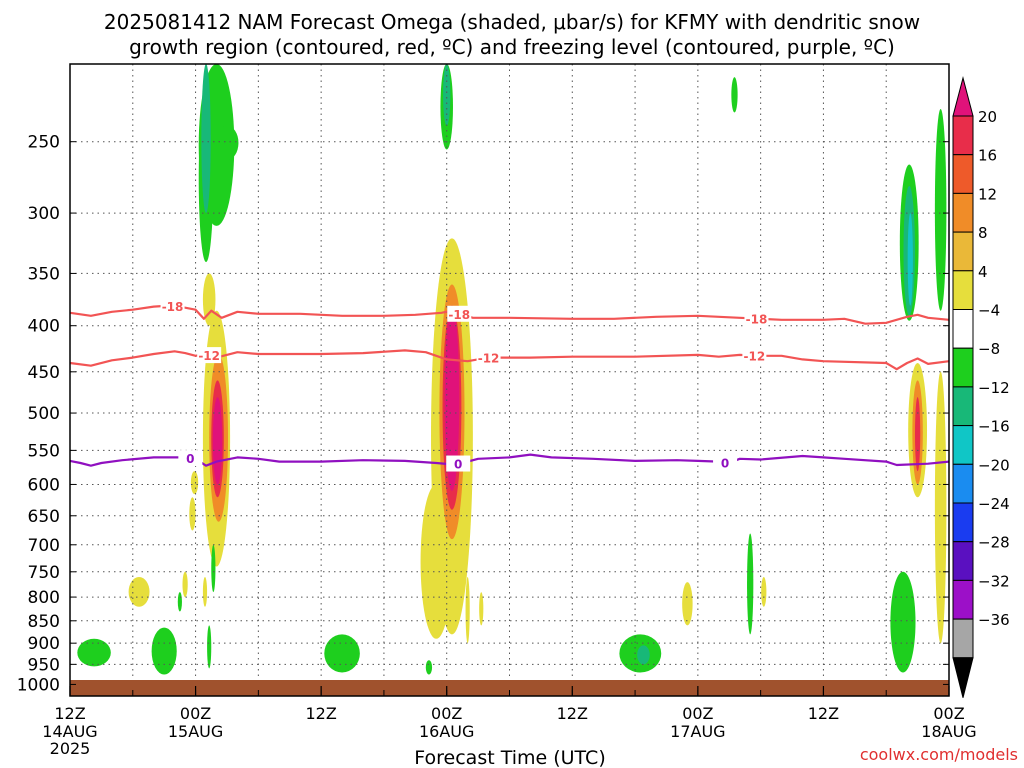  What do you see at coordinates (44, 143) in the screenshot?
I see `y-tick-label: 250` at bounding box center [44, 143].